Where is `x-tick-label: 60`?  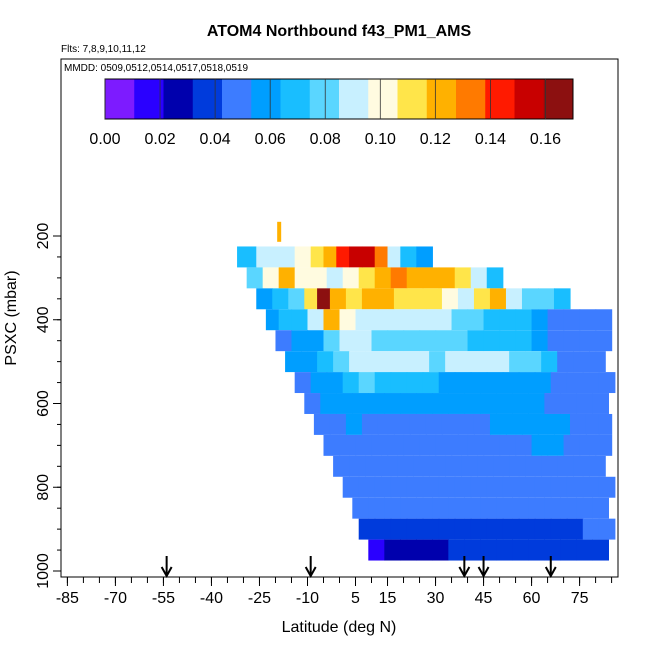 x-tick-label: 60 is located at coordinates (532, 598).